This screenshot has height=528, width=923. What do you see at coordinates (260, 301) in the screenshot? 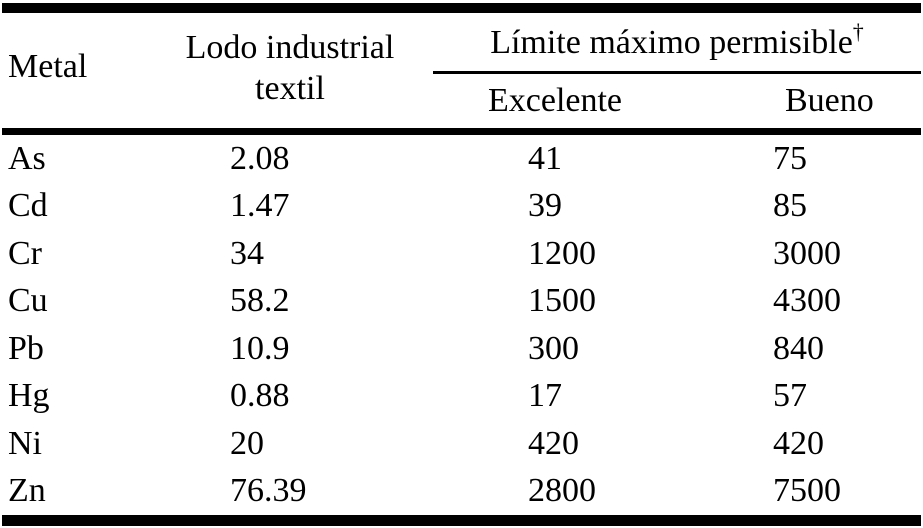
I see `sludge-value-cell: 58.2` at bounding box center [260, 301].